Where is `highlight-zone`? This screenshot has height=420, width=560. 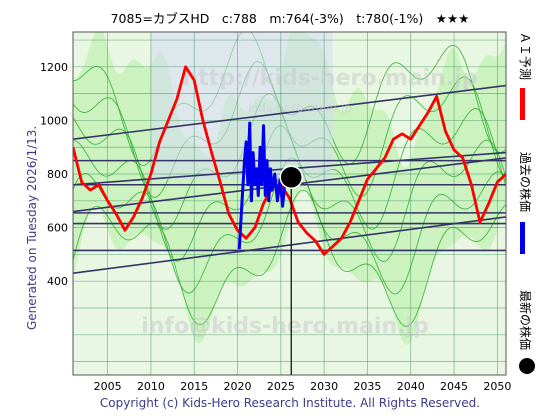
highlight-zone is located at coordinates (241, 106).